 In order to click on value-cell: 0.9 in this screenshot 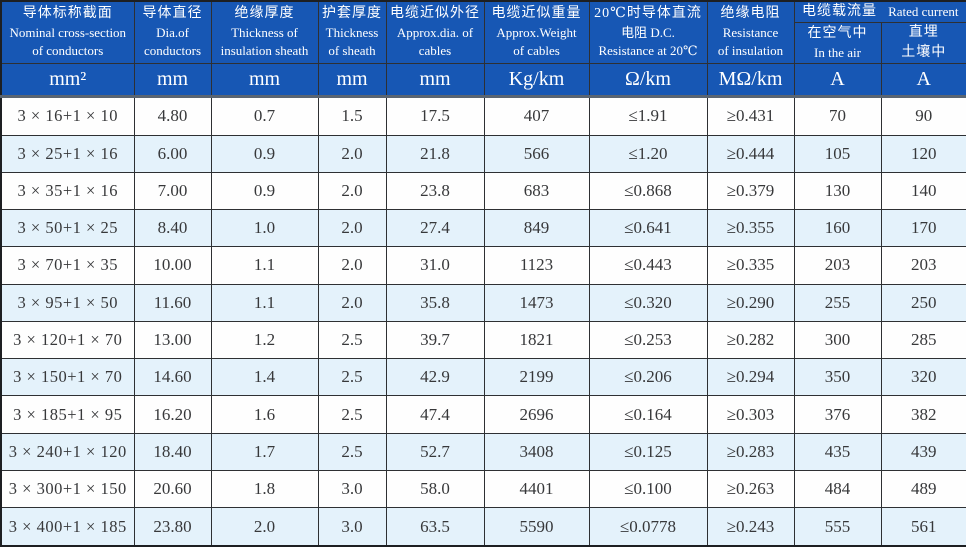, I will do `click(264, 153)`.